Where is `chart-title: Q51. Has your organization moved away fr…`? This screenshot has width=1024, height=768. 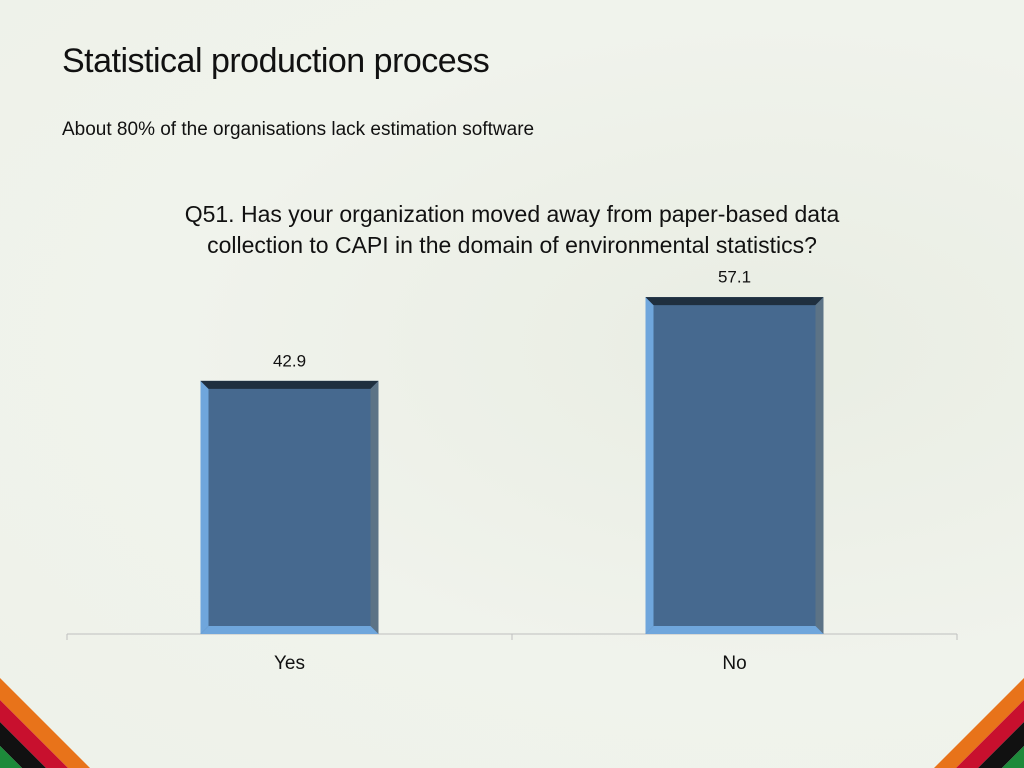 chart-title: Q51. Has your organization moved away fr… is located at coordinates (512, 229).